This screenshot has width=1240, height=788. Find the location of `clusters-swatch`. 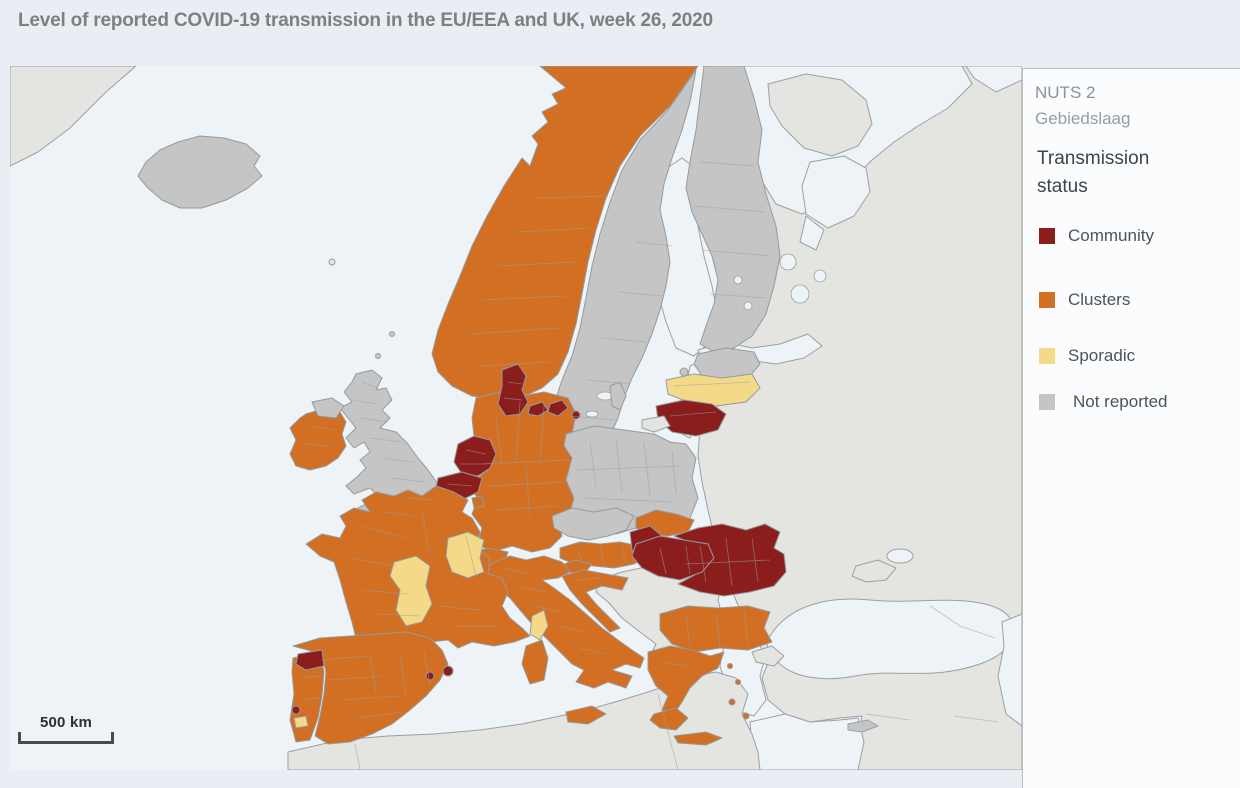

clusters-swatch is located at coordinates (1047, 300).